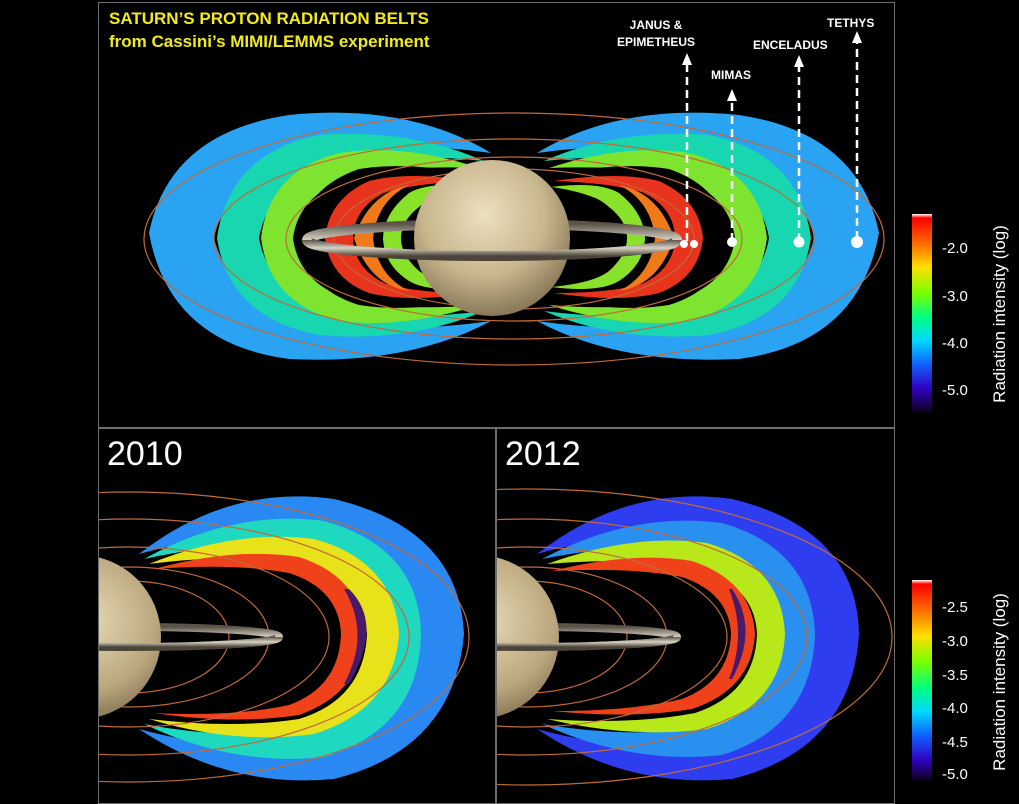 This screenshot has height=804, width=1019. I want to click on title-line-1: SATURN’S PROTON RADIATION BELTS, so click(269, 18).